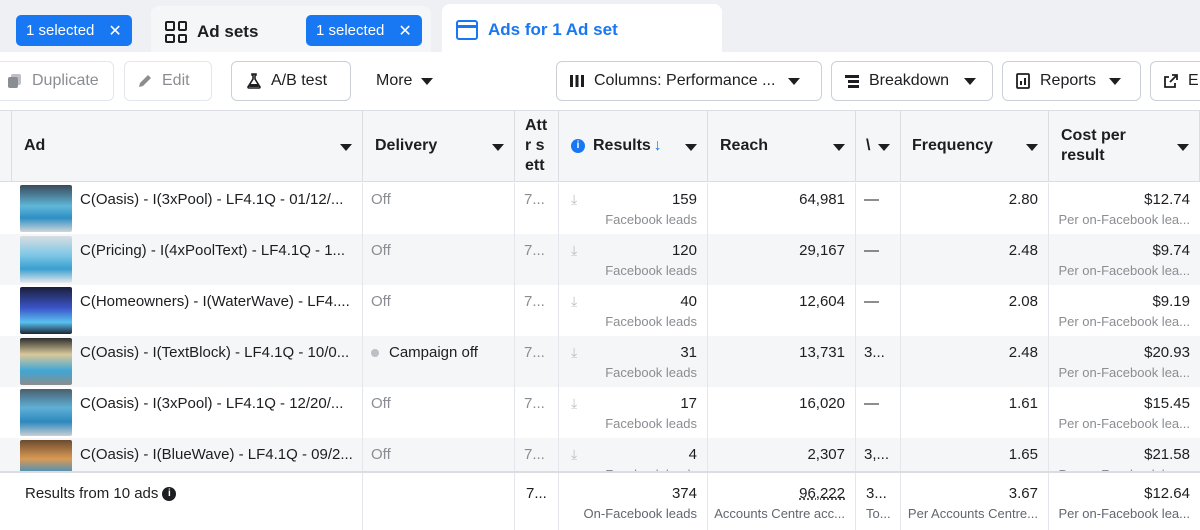 The height and width of the screenshot is (530, 1200). Describe the element at coordinates (433, 352) in the screenshot. I see `delivery-status: Campaign off` at that location.